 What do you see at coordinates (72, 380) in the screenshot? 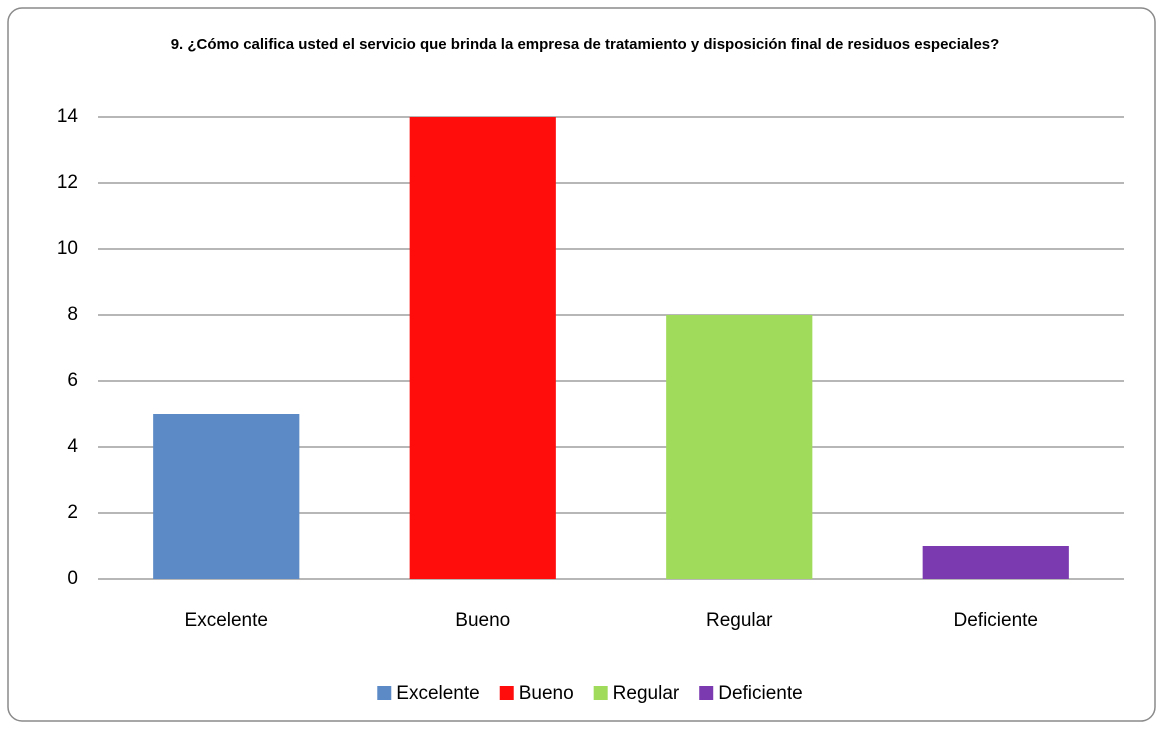
I see `y-tick-label: 6` at bounding box center [72, 380].